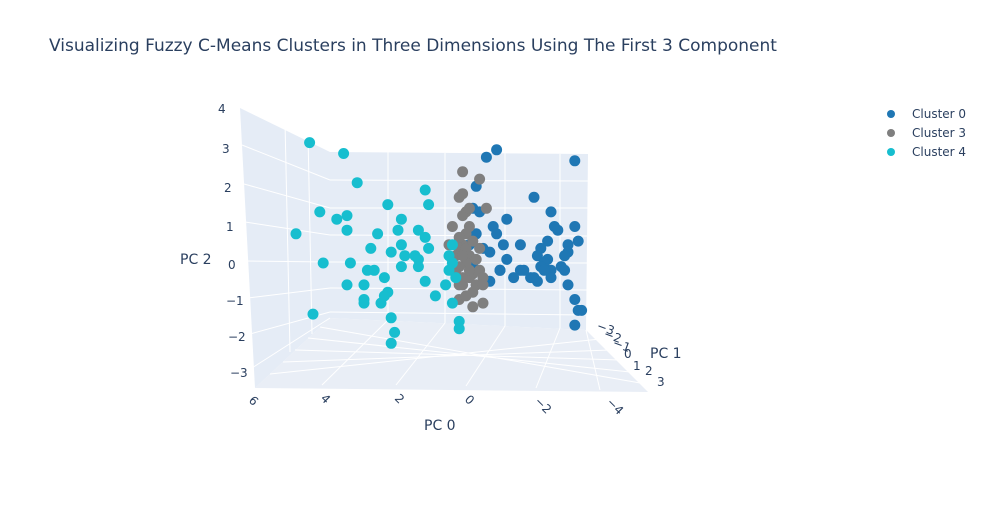 This screenshot has width=984, height=525. What do you see at coordinates (440, 426) in the screenshot?
I see `x-axis-title: PC 0` at bounding box center [440, 426].